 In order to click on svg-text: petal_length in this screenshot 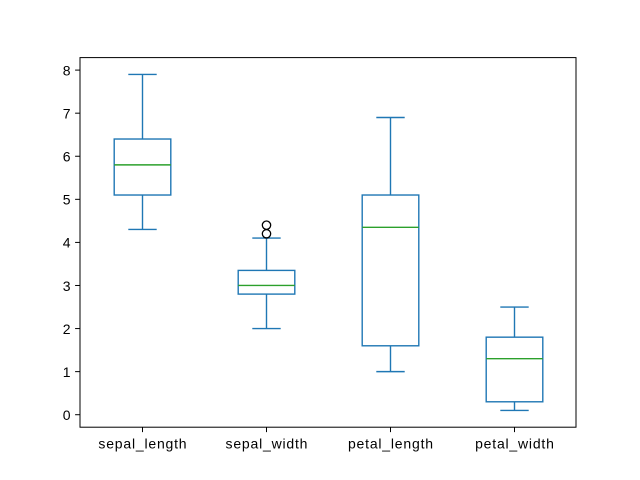, I will do `click(391, 443)`.